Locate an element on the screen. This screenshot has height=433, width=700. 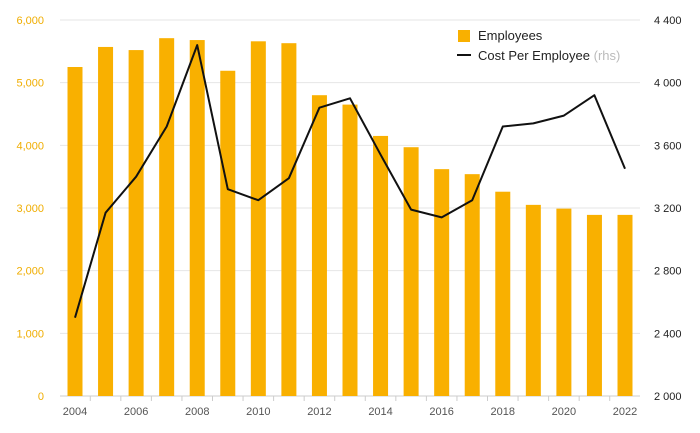
x-tick-label: 2022 is located at coordinates (625, 412).